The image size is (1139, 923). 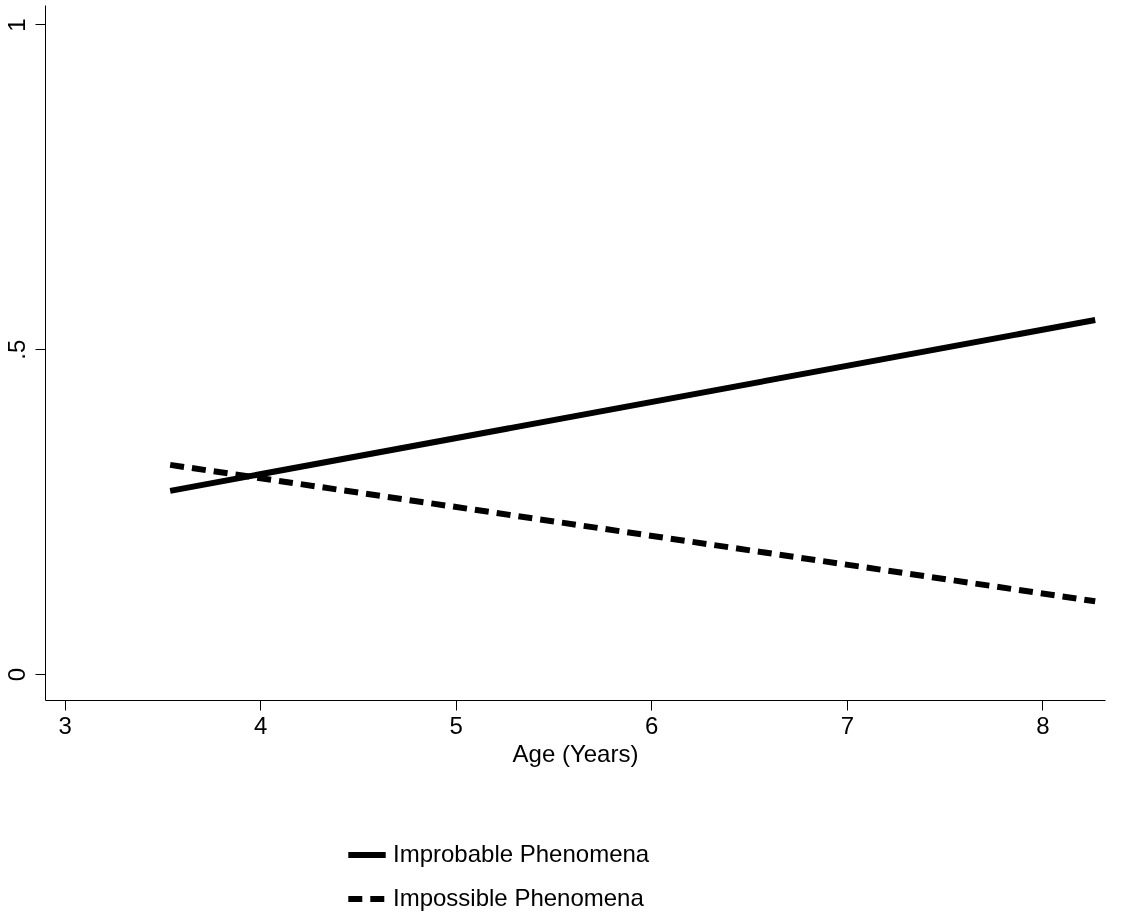 I want to click on legend-label: Improbable Phenomena, so click(x=521, y=853).